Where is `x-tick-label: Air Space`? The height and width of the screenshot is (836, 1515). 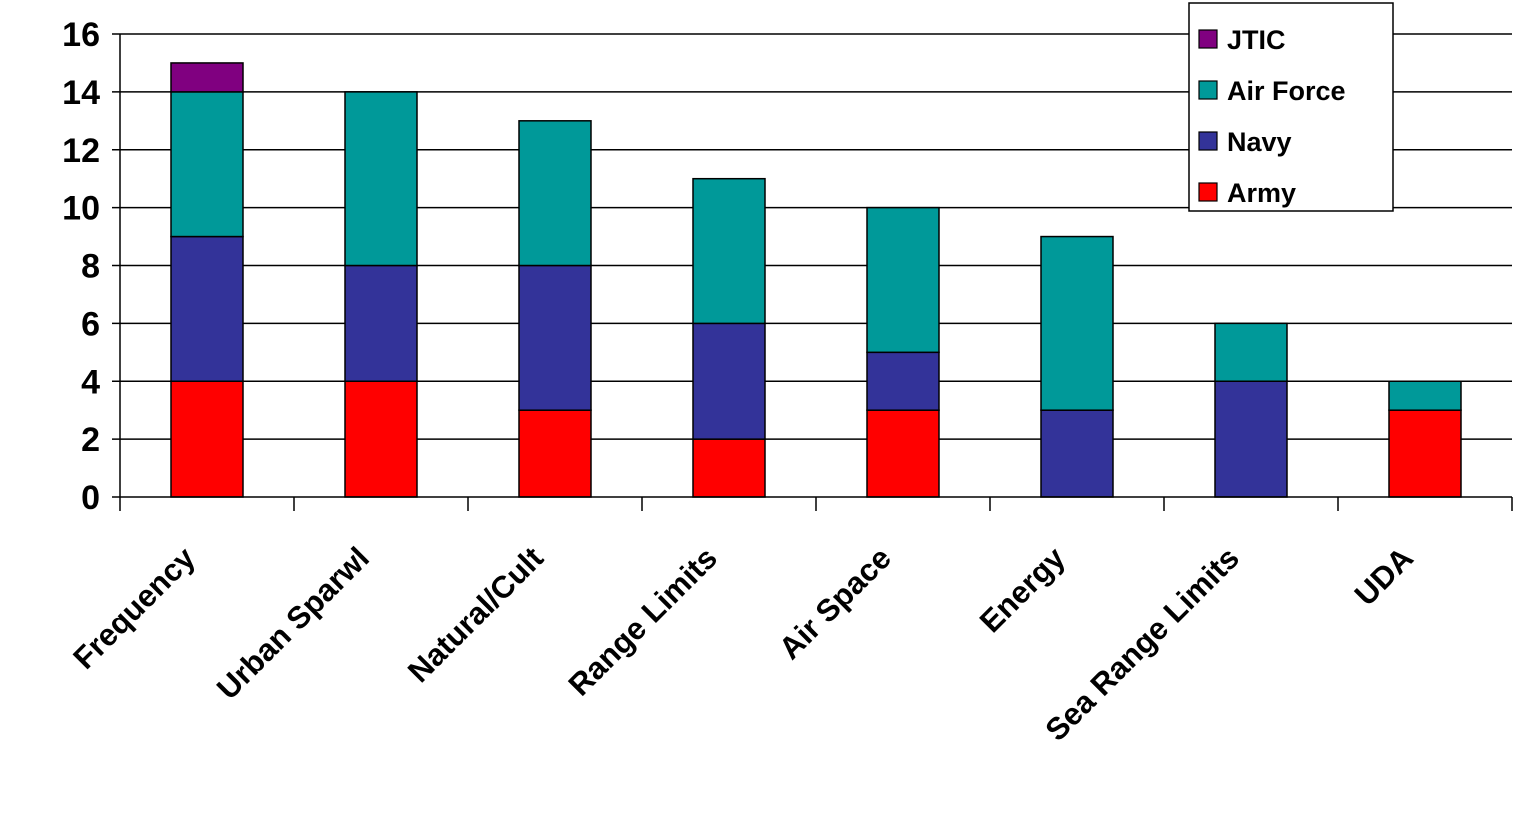
x-tick-label: Air Space is located at coordinates (835, 603).